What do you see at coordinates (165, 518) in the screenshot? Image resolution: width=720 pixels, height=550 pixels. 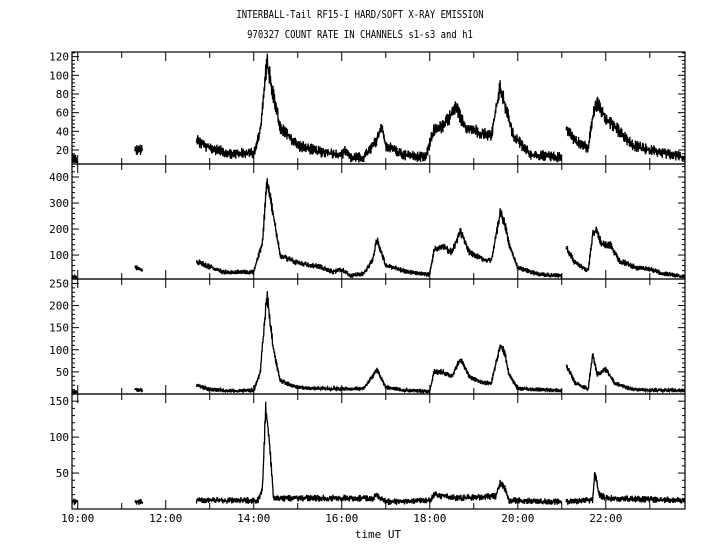 I see `x-tick-label: 12:00` at bounding box center [165, 518].